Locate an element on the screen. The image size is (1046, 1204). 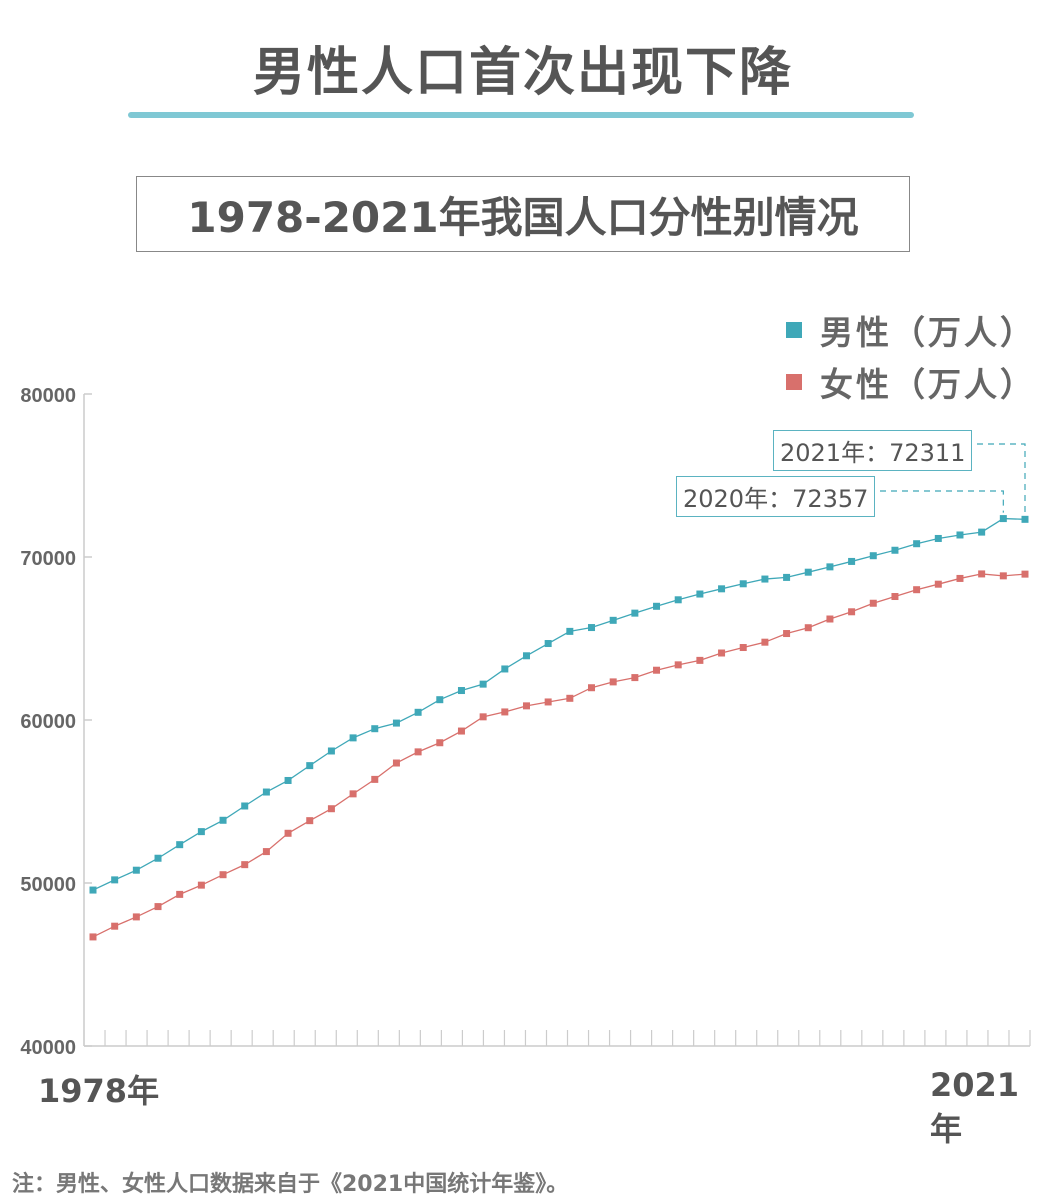
legend-label-male: 男性（万人） is located at coordinates (928, 332).